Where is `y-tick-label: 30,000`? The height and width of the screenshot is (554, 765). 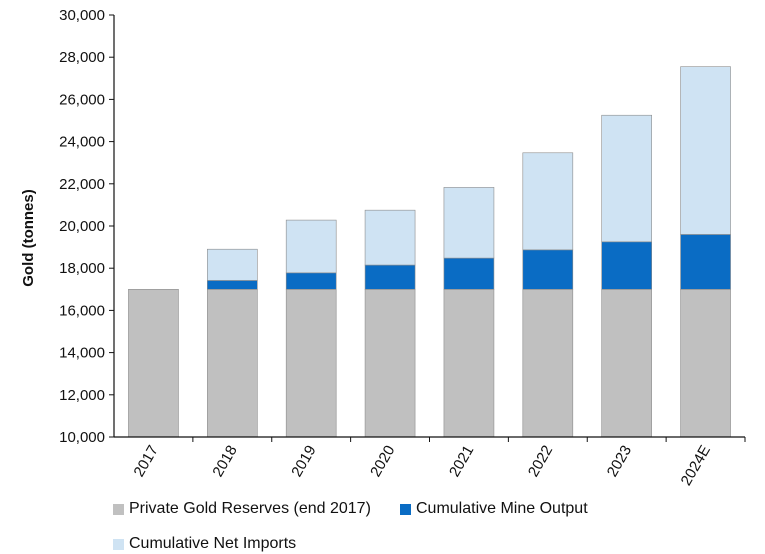
y-tick-label: 30,000 is located at coordinates (82, 15).